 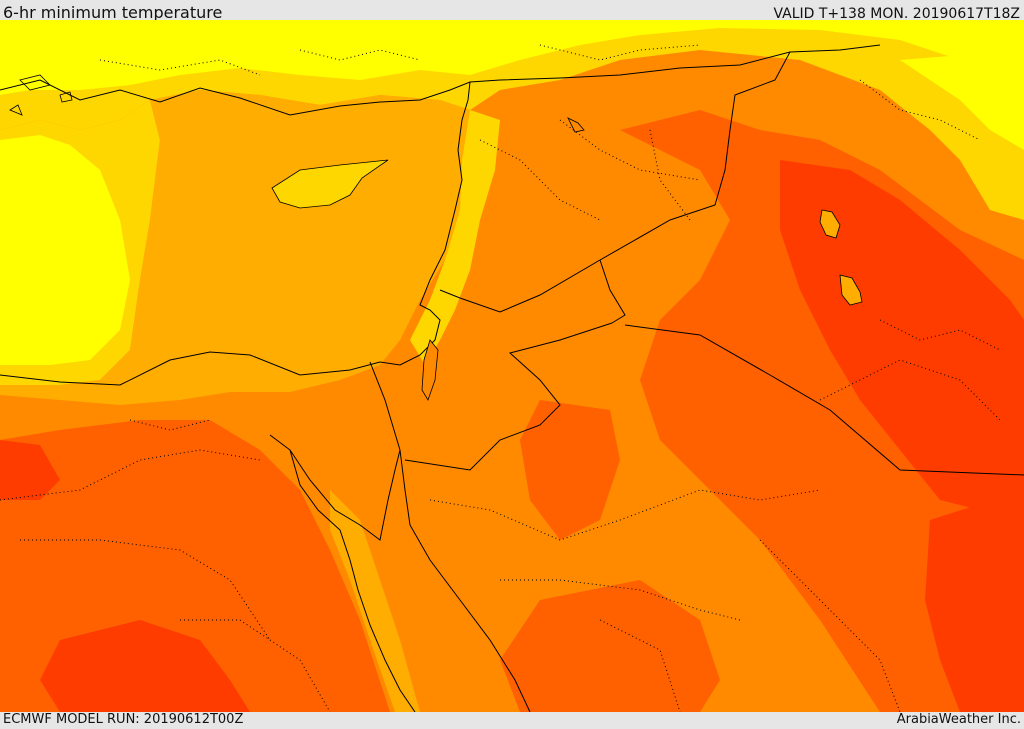 I want to click on coastline-red-sea-west, so click(x=342, y=573).